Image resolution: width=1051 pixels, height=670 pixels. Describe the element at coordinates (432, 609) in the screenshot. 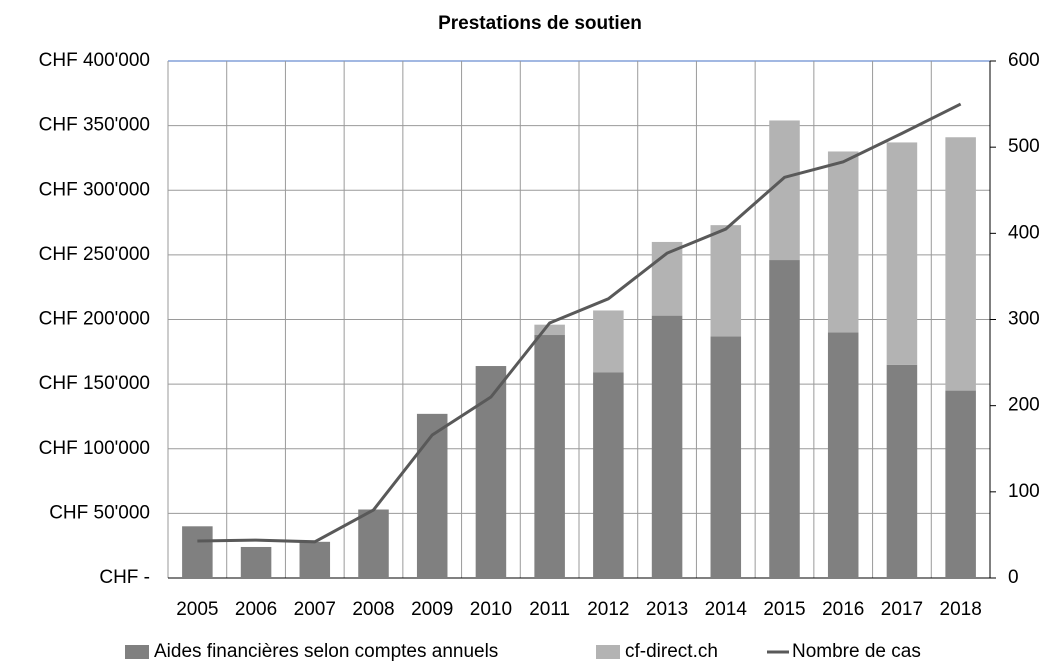

I see `x-tick-label: 2009` at that location.